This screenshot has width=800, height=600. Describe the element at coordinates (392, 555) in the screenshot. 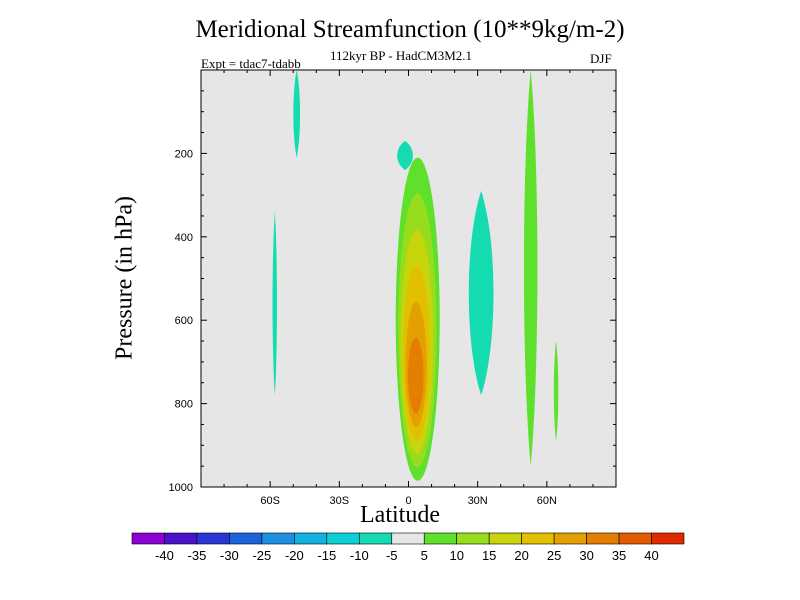

I see `colorbar-label: -5` at that location.